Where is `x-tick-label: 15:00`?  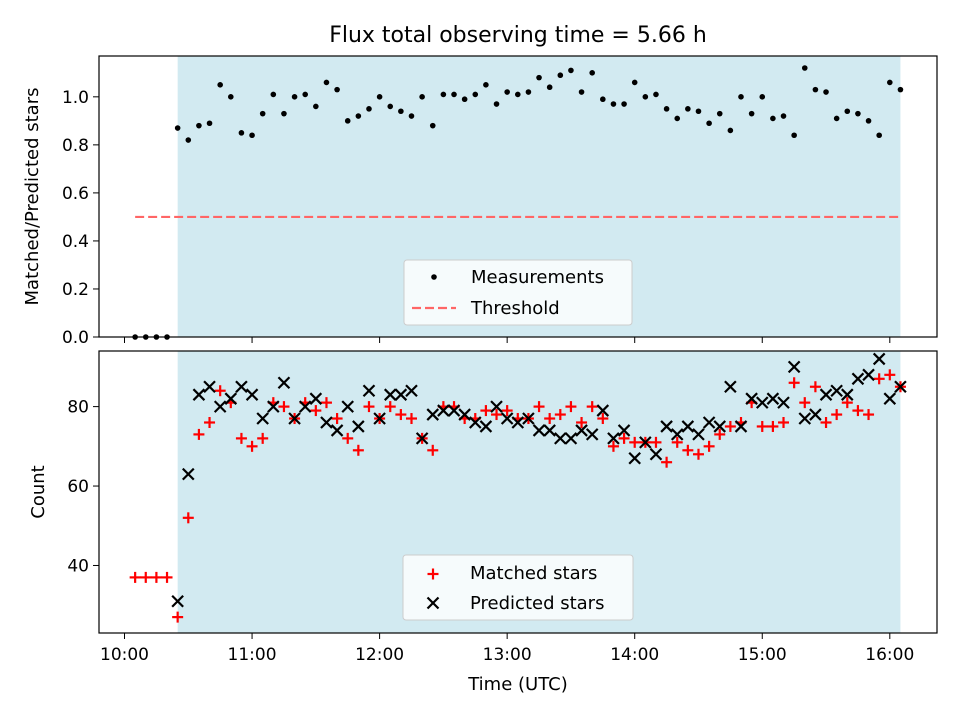
x-tick-label: 15:00 is located at coordinates (762, 655).